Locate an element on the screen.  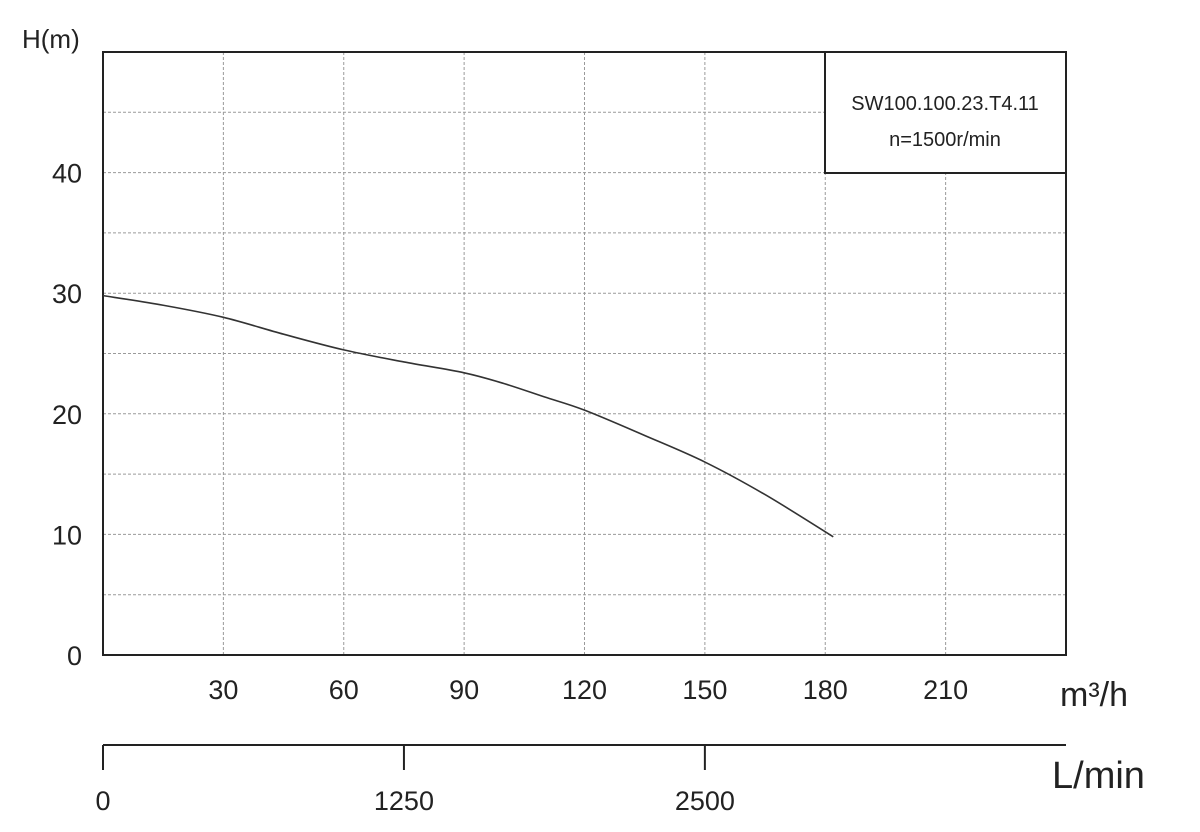
secondary-tick-label: 0 is located at coordinates (102, 801).